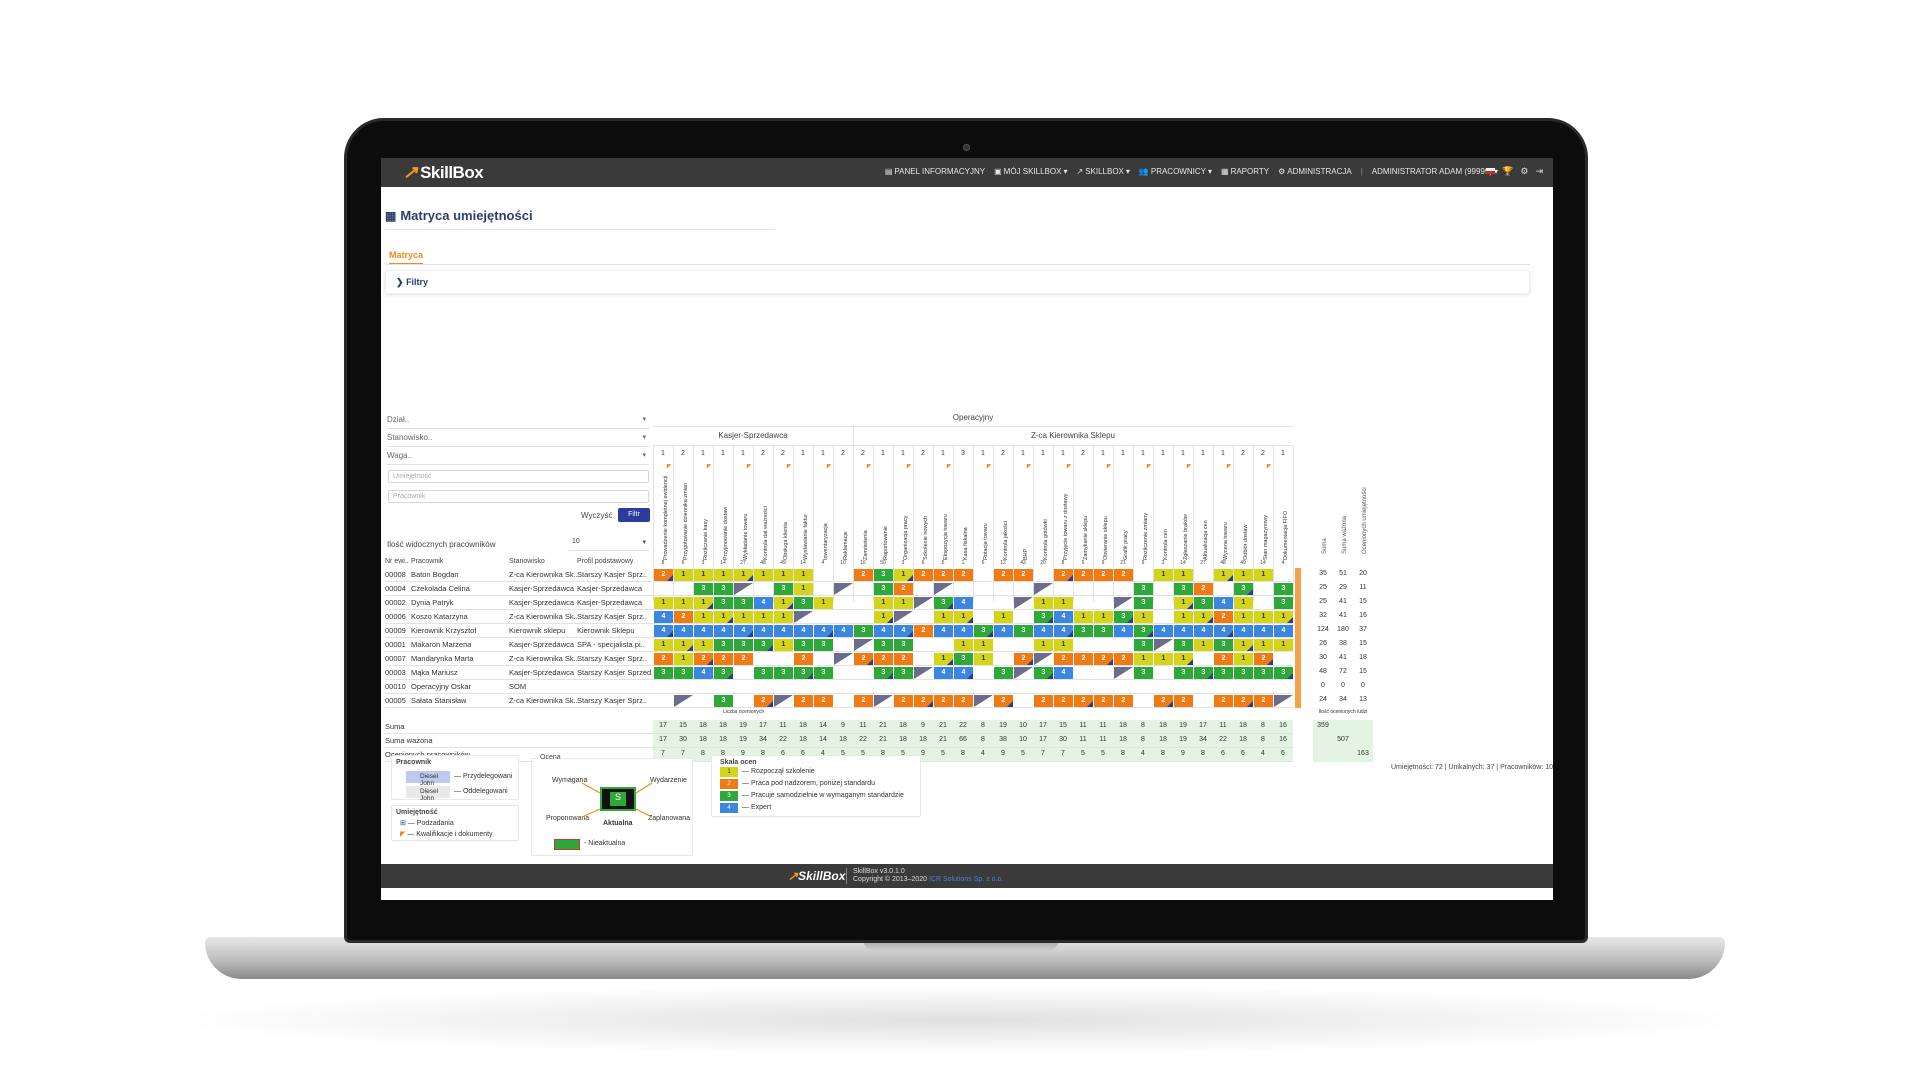 The image size is (1920, 1080). I want to click on skill-header: Wycena towaru, so click(1223, 512).